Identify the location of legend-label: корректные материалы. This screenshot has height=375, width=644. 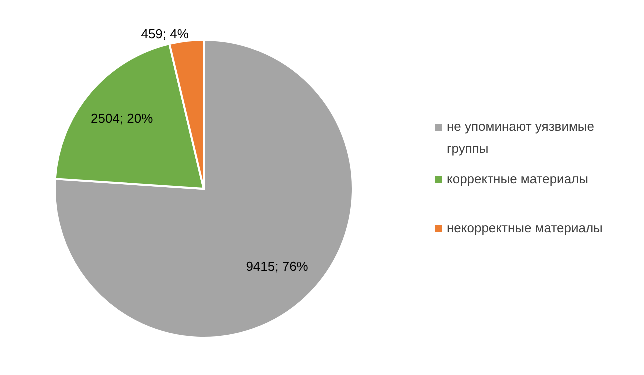
(517, 178).